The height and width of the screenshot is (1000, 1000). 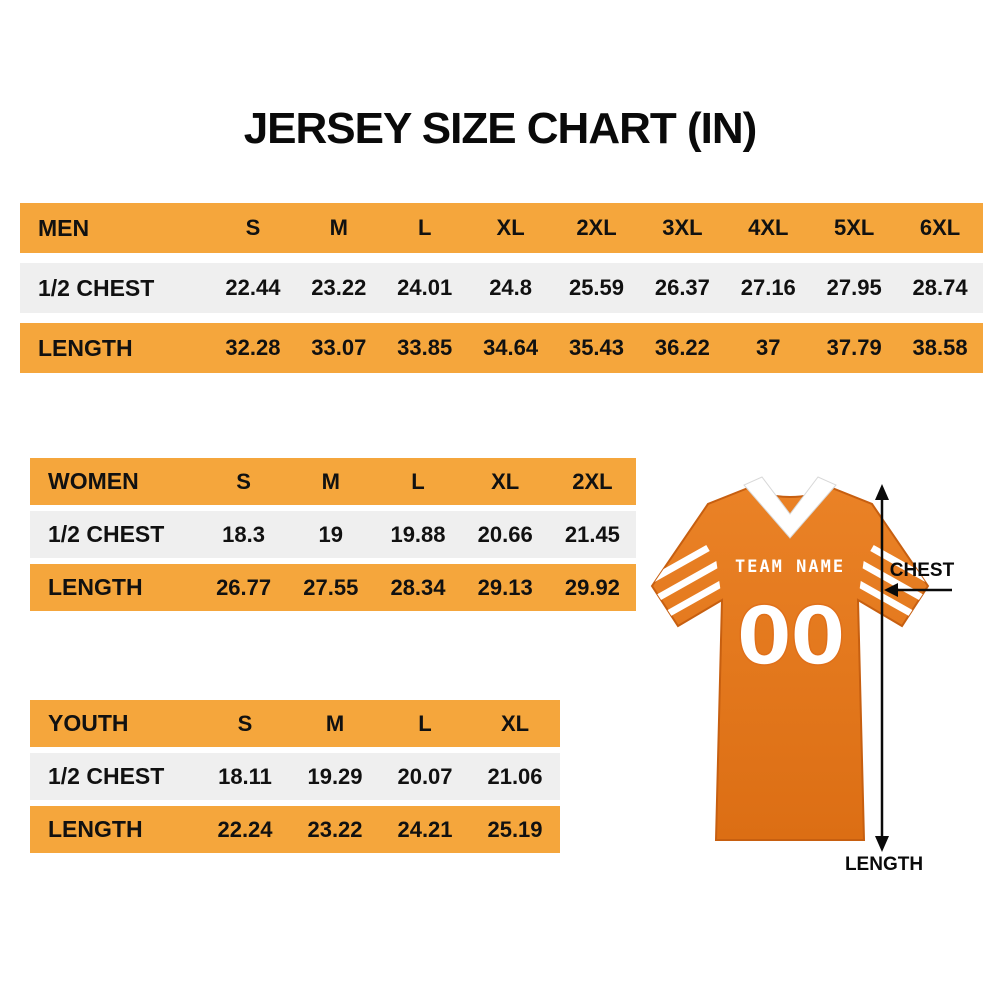 I want to click on page-title: JERSEY SIZE CHART (IN), so click(x=500, y=128).